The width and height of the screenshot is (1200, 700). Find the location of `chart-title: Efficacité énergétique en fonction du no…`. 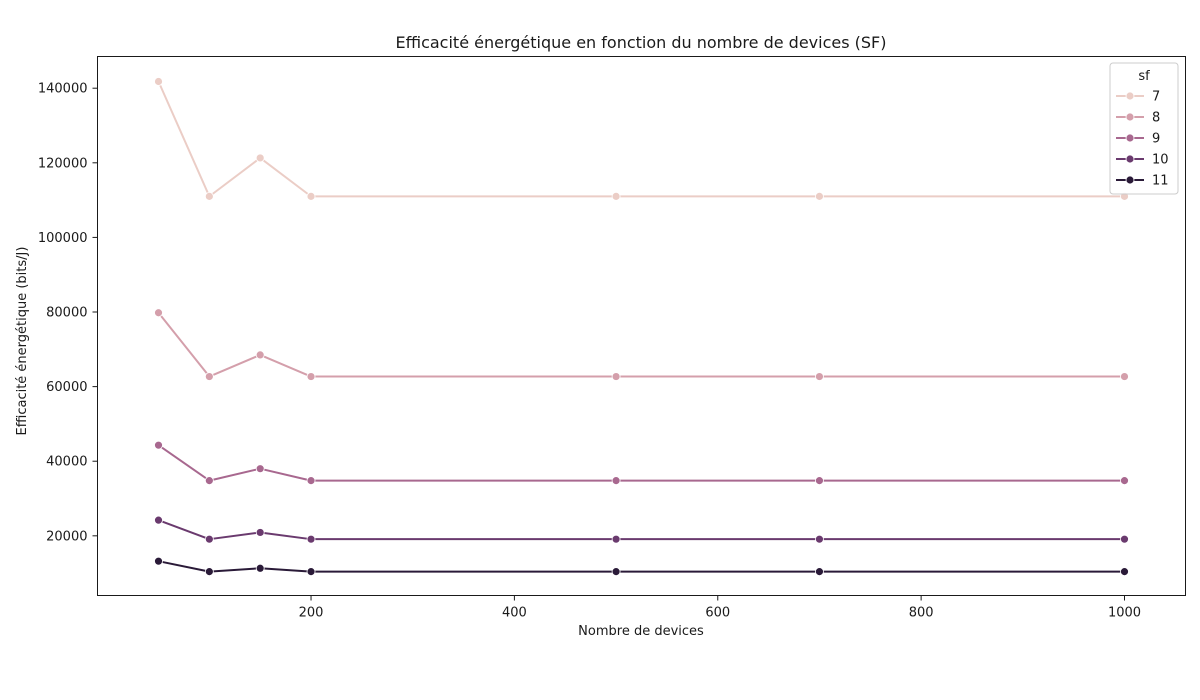

chart-title: Efficacité énergétique en fonction du no… is located at coordinates (641, 42).